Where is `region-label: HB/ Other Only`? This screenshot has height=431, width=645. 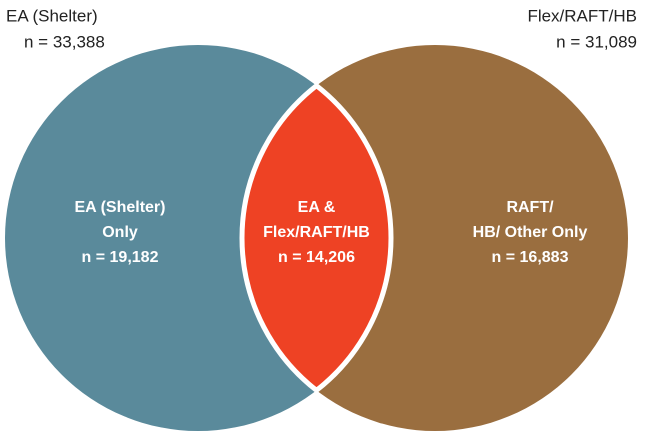 region-label: HB/ Other Only is located at coordinates (530, 232).